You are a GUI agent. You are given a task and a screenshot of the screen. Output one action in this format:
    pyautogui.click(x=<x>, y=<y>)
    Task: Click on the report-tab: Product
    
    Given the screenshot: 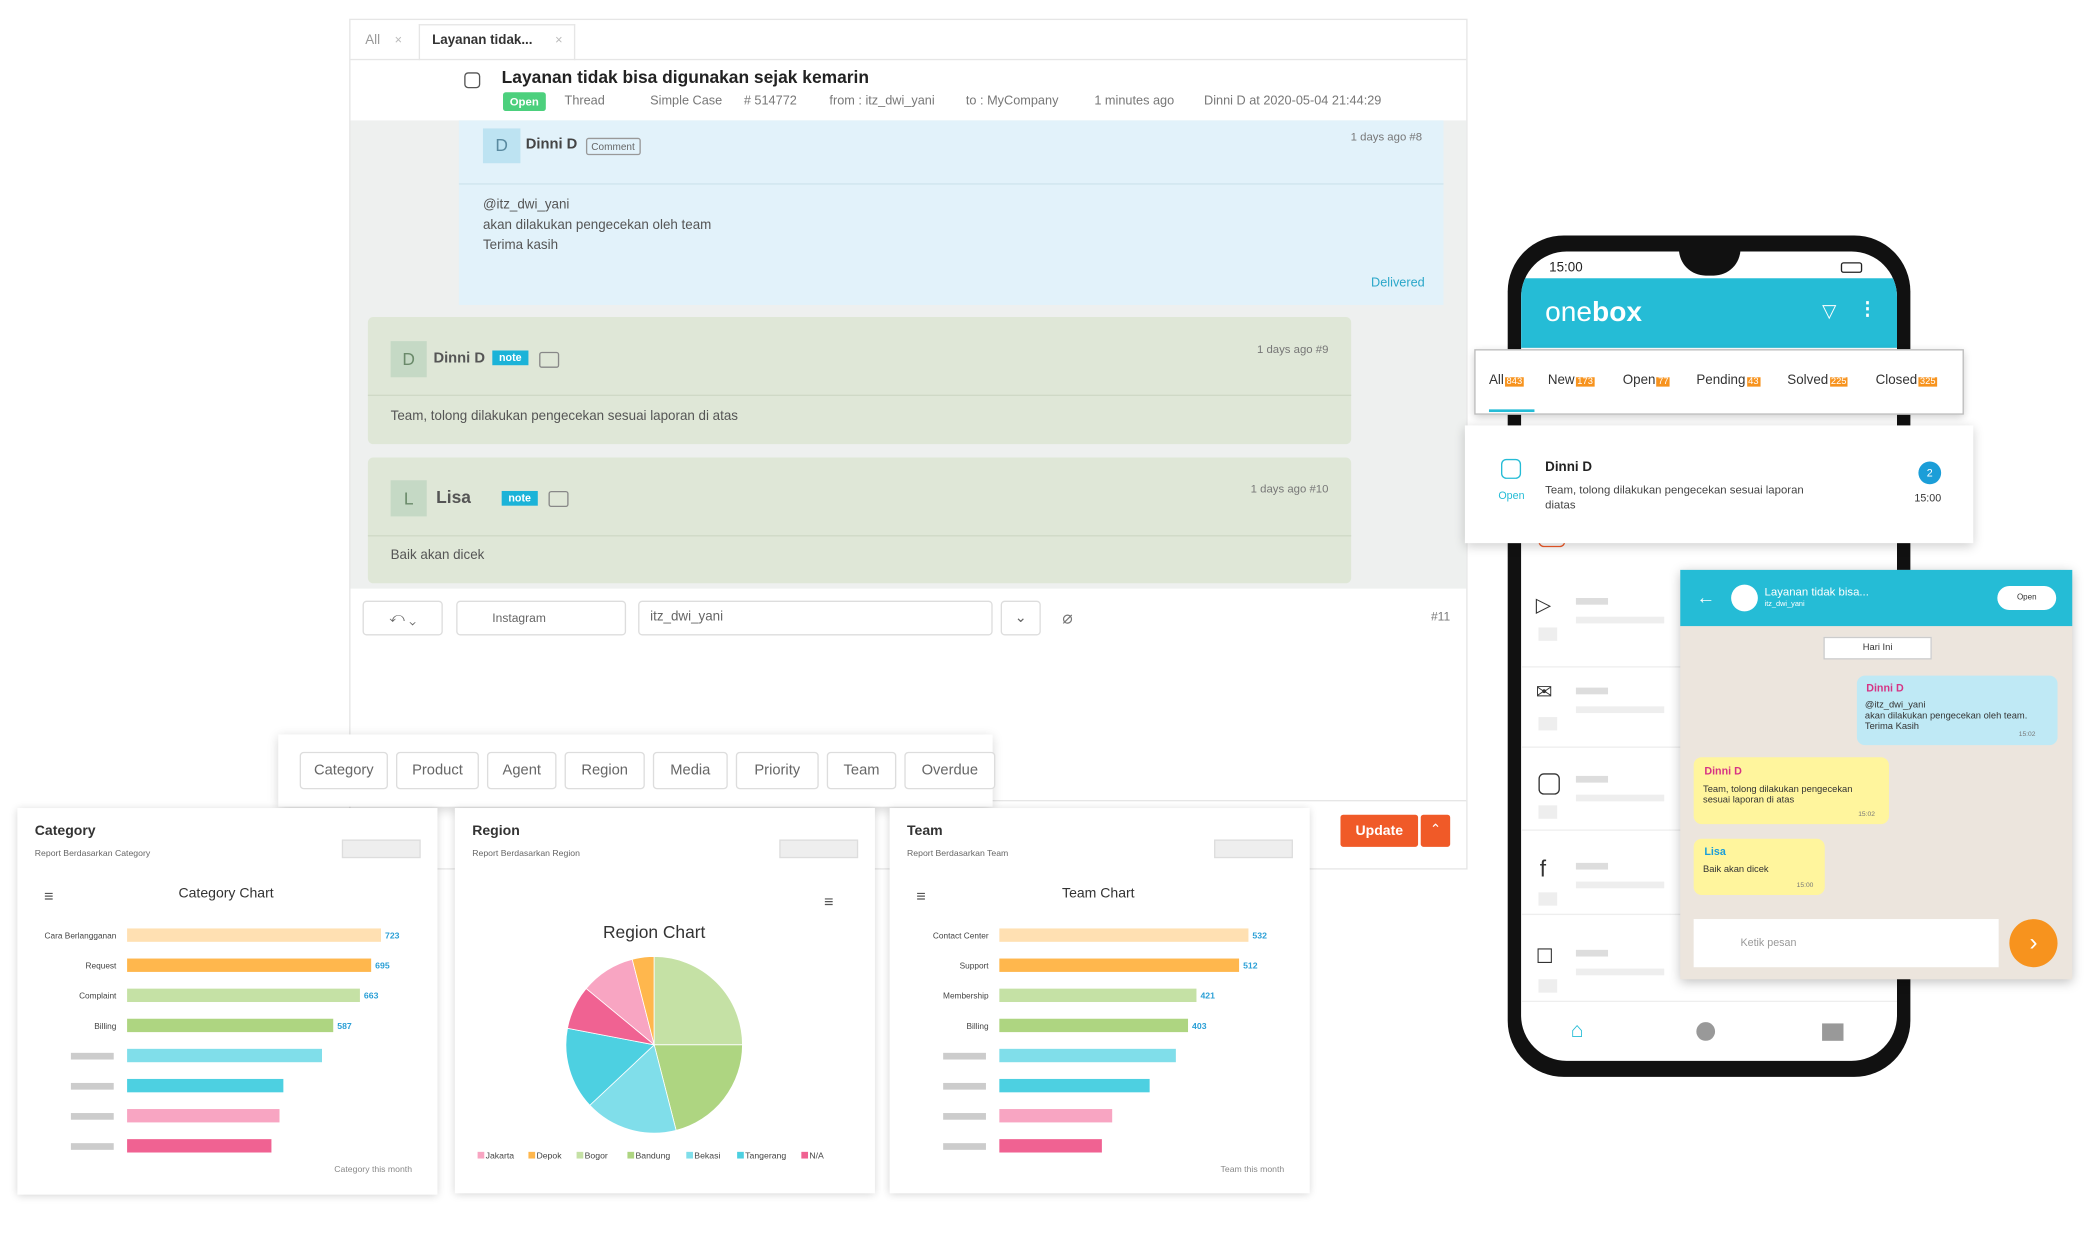 What is the action you would take?
    pyautogui.click(x=437, y=770)
    